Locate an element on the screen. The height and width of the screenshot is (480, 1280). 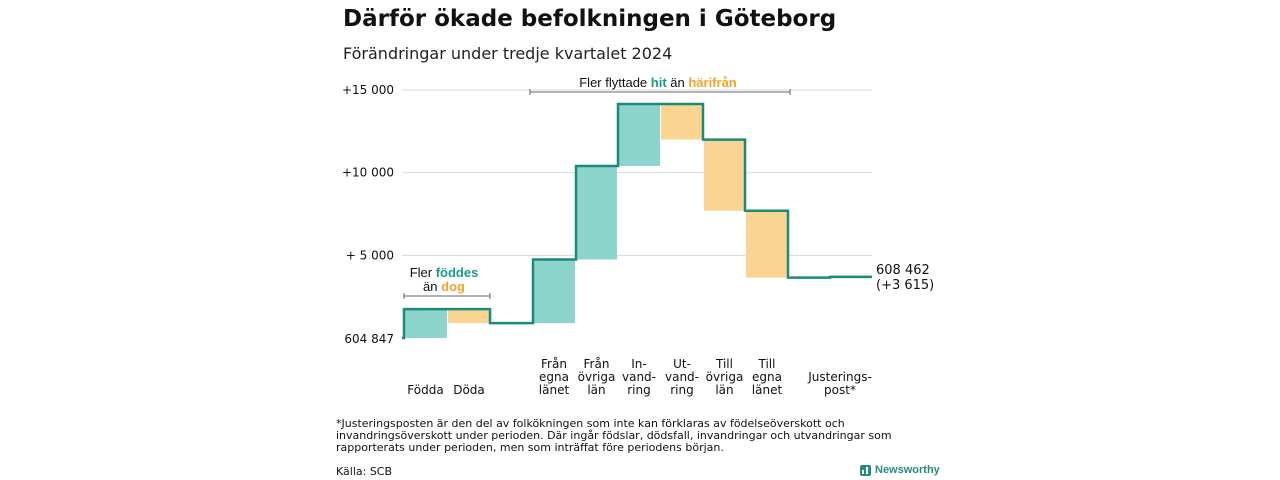
x-category-label: Ut- is located at coordinates (682, 364).